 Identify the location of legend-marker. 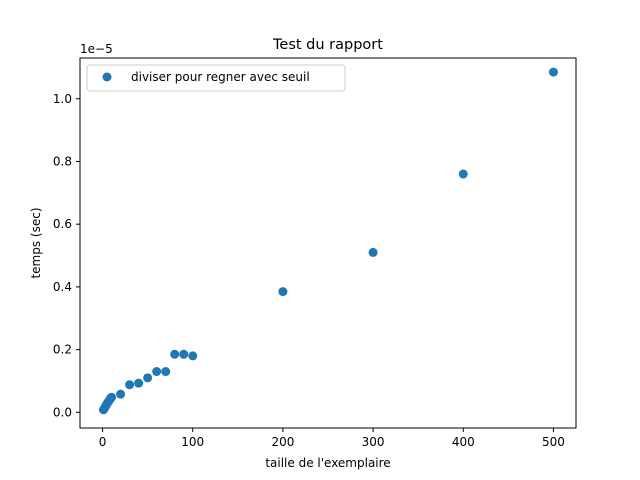
(107, 77).